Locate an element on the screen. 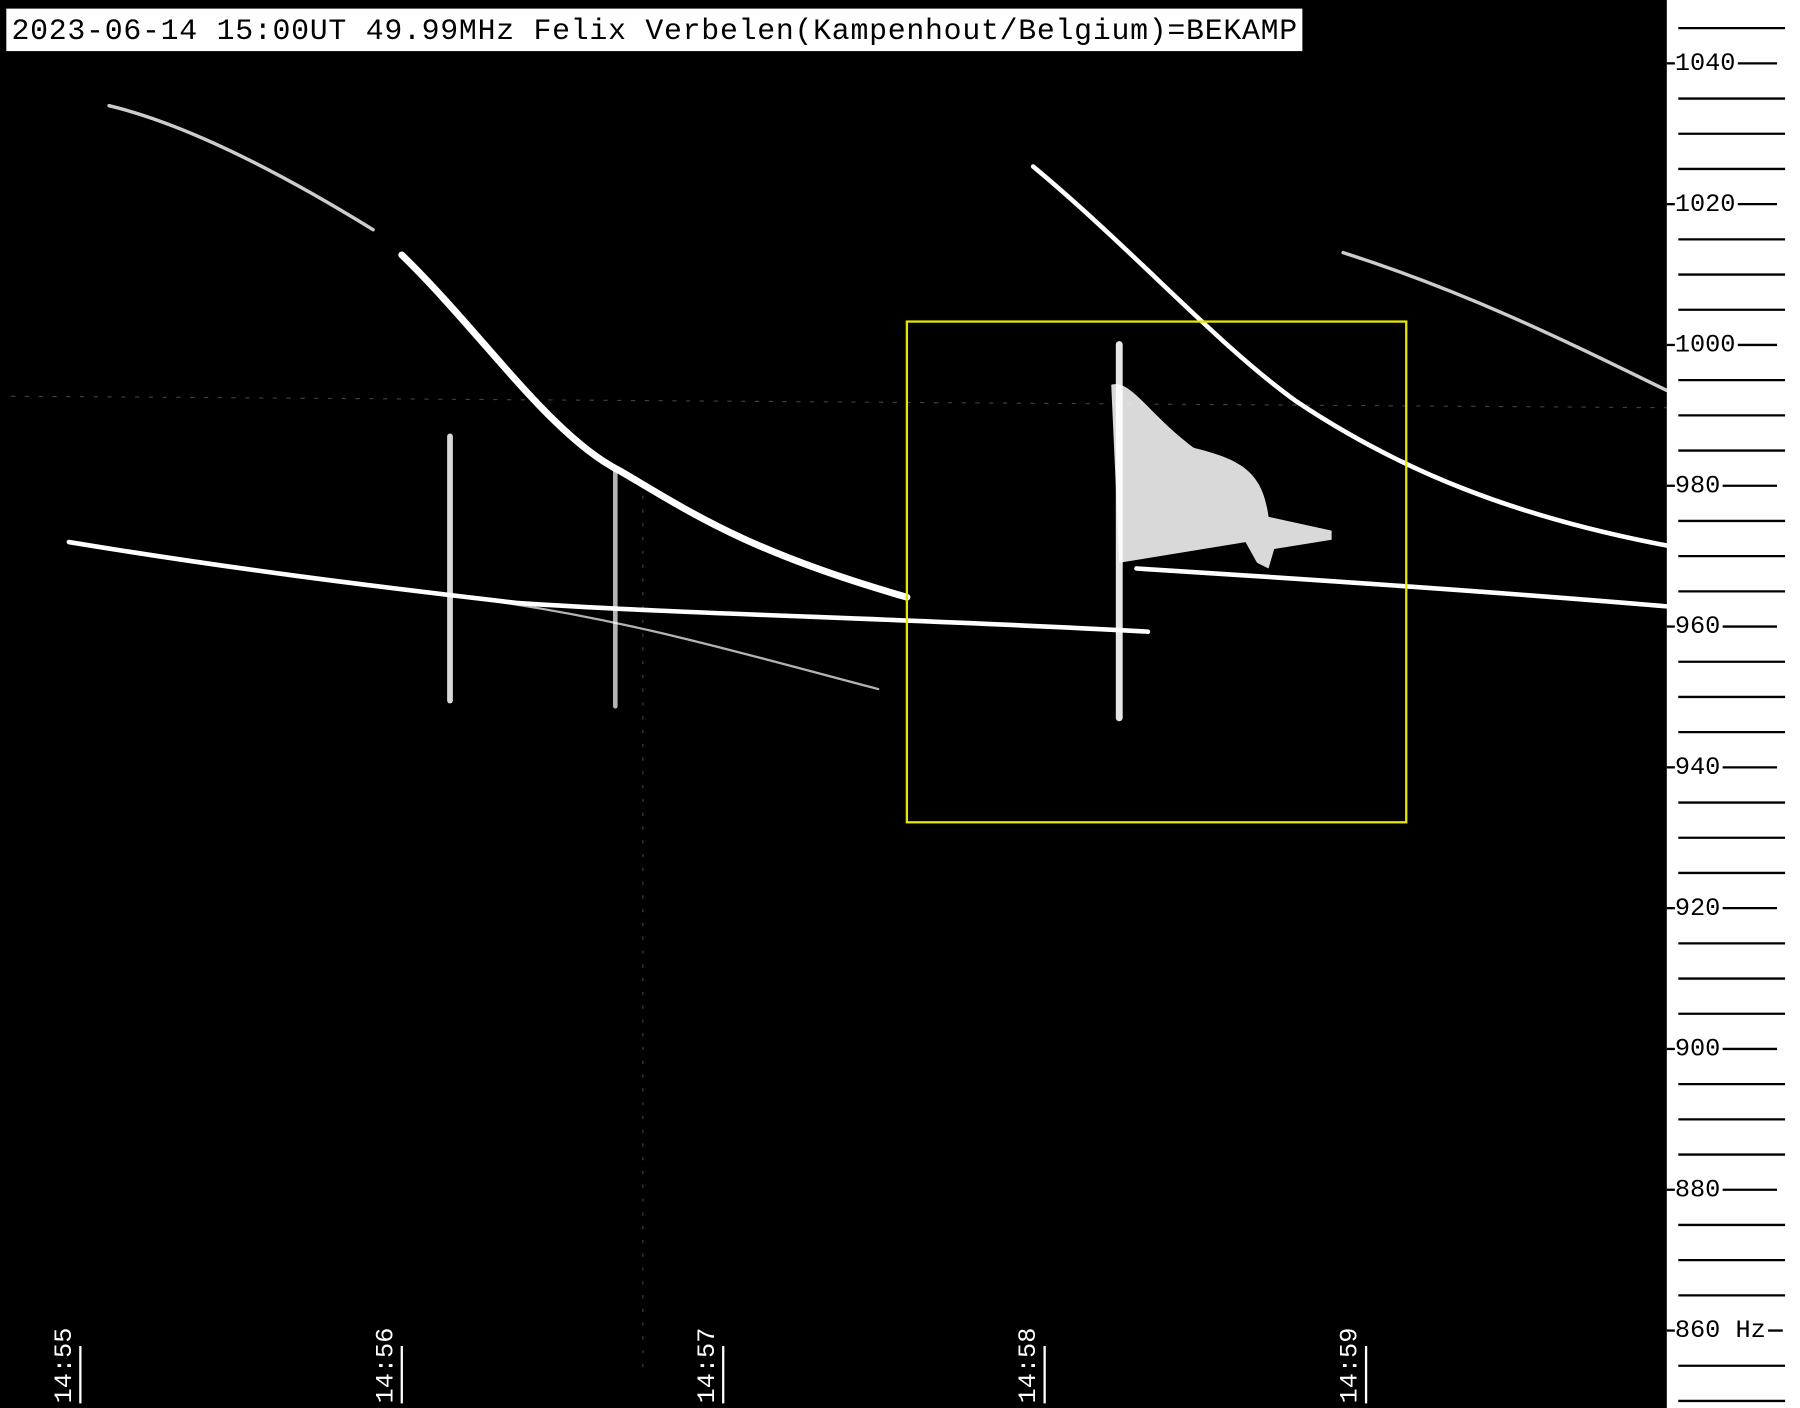 The width and height of the screenshot is (1800, 1408). y-tick-label: 980 is located at coordinates (1697, 485).